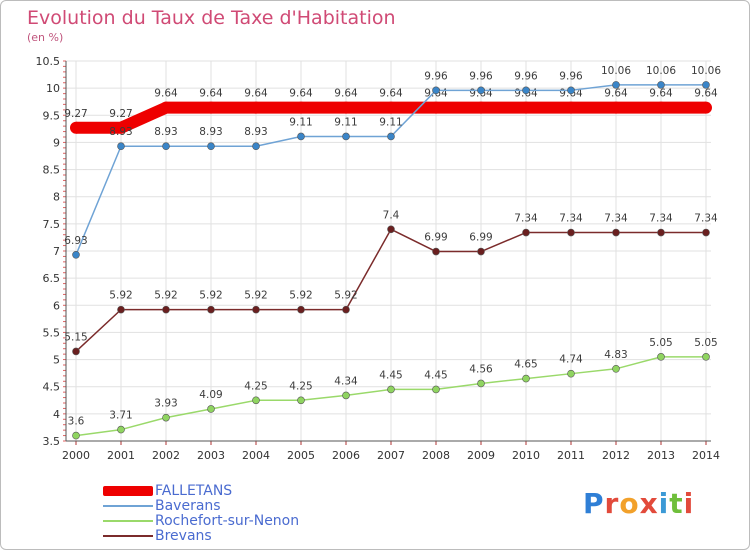  What do you see at coordinates (56, 197) in the screenshot?
I see `y-tick-label: 8` at bounding box center [56, 197].